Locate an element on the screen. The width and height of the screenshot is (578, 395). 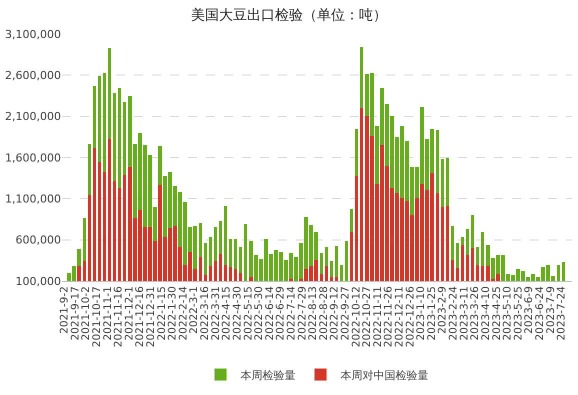
x-tick-label: 2022-9-12 is located at coordinates (334, 313).